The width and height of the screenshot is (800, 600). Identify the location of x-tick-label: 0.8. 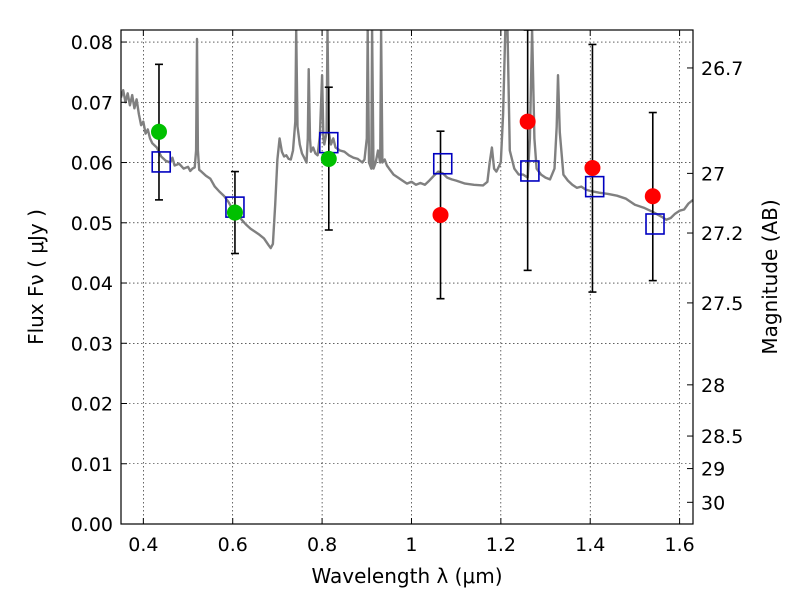
(322, 545).